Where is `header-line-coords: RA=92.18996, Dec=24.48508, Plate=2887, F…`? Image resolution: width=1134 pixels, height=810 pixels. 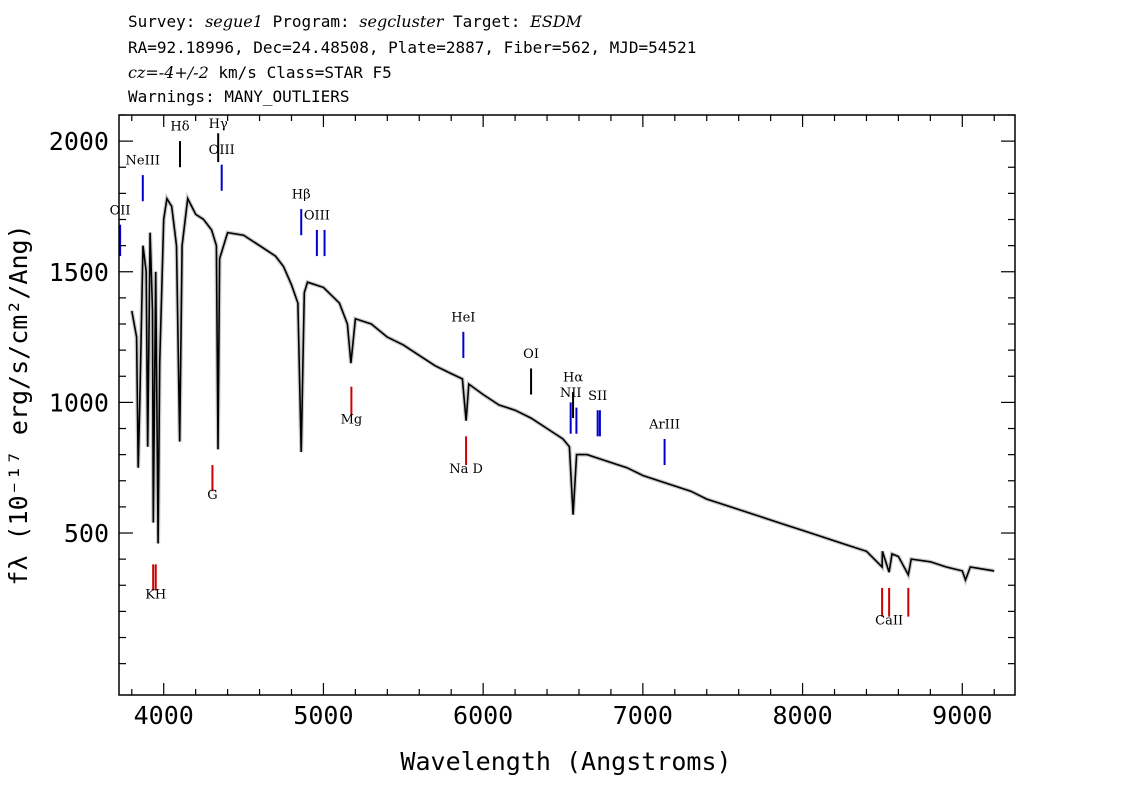 header-line-coords: RA=92.18996, Dec=24.48508, Plate=2887, F… is located at coordinates (412, 47).